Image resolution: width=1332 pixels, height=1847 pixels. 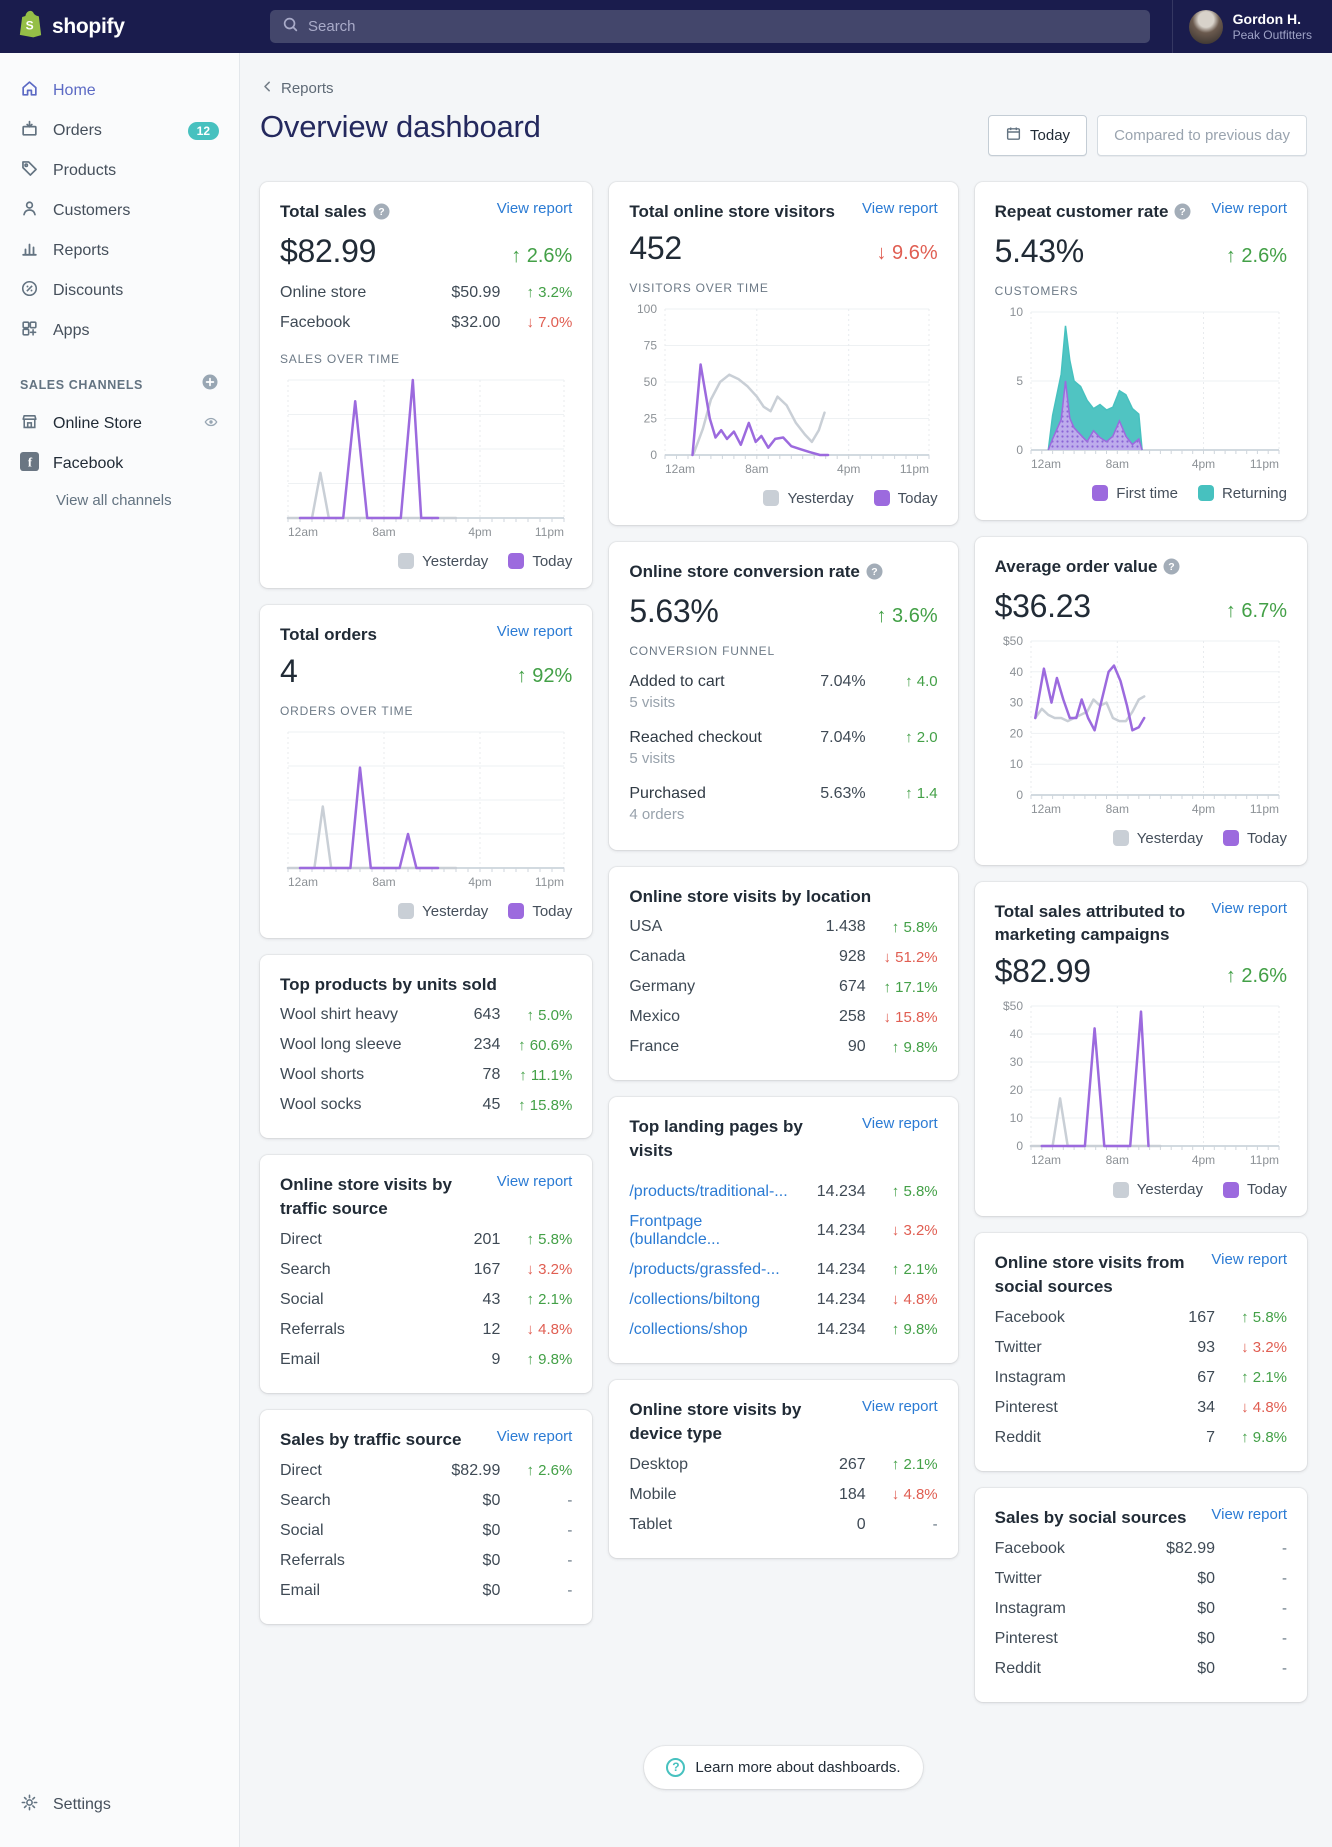 What do you see at coordinates (1140, 1548) in the screenshot?
I see `table-row: Facebook $82.99-` at bounding box center [1140, 1548].